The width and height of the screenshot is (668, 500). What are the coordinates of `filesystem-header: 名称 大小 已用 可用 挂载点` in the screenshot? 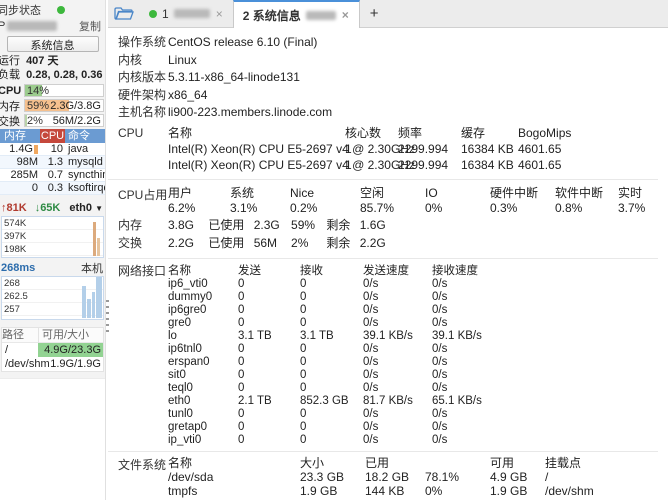 It's located at (418, 463).